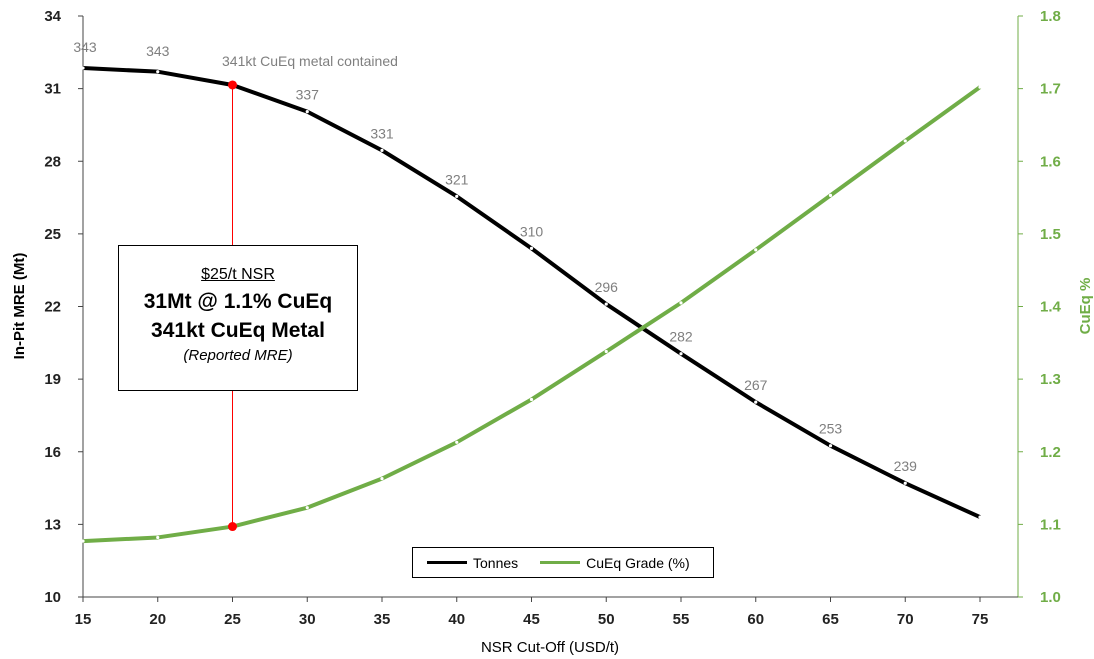  I want to click on tonnes-data-label: 282, so click(681, 337).